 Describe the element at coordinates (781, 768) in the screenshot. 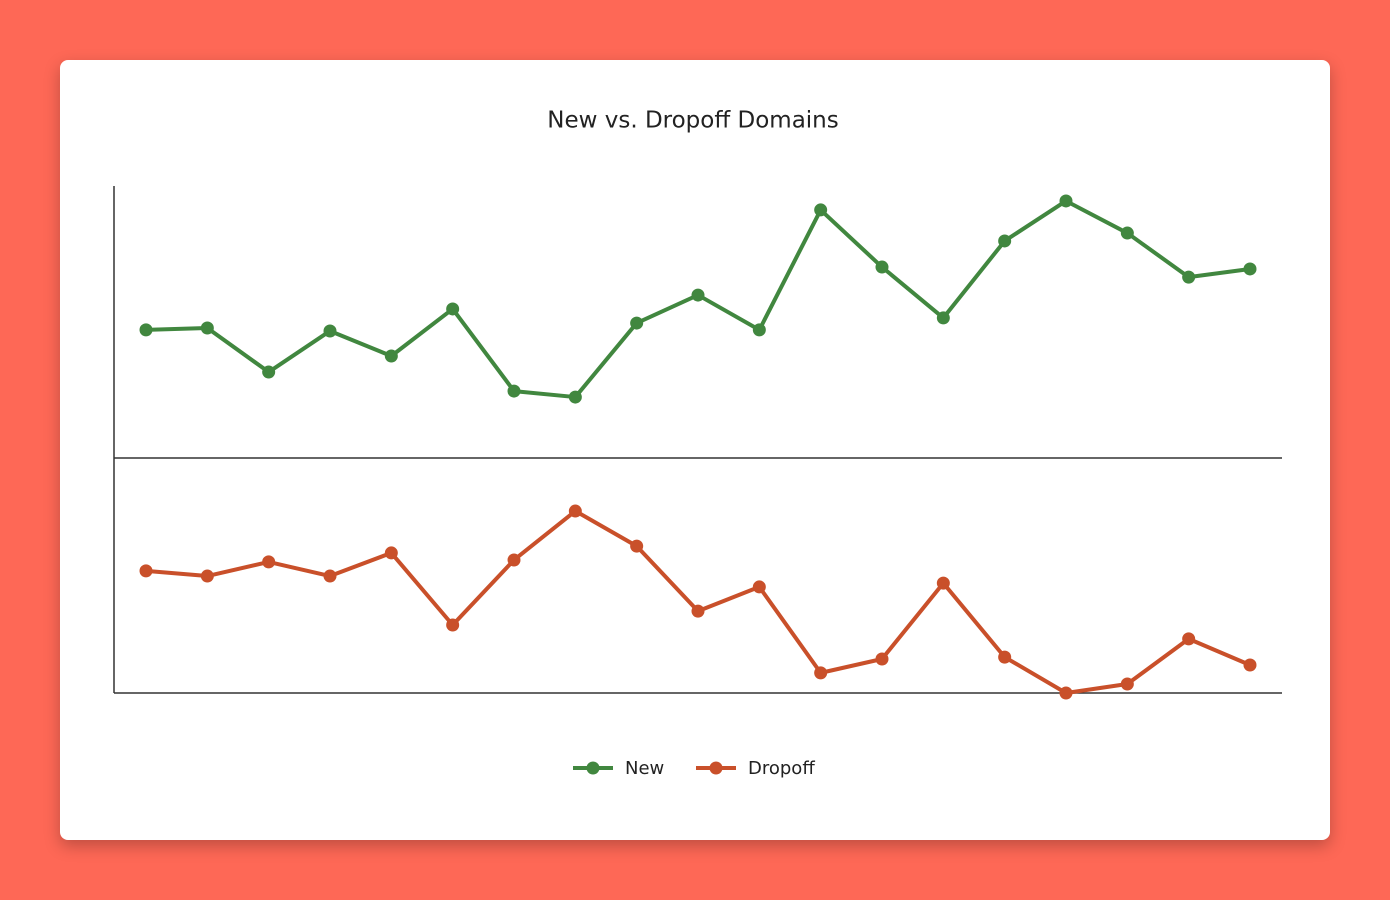

I see `legend-label: Dropoff` at that location.